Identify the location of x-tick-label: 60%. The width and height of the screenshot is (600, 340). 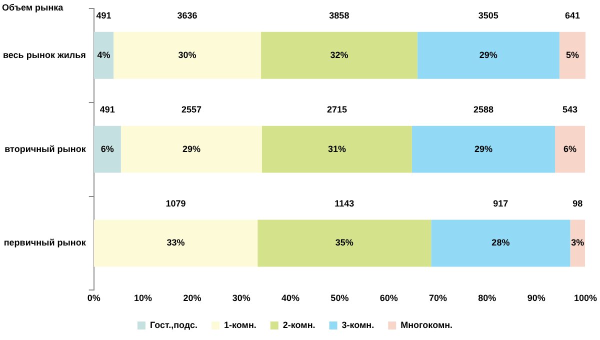
(389, 298).